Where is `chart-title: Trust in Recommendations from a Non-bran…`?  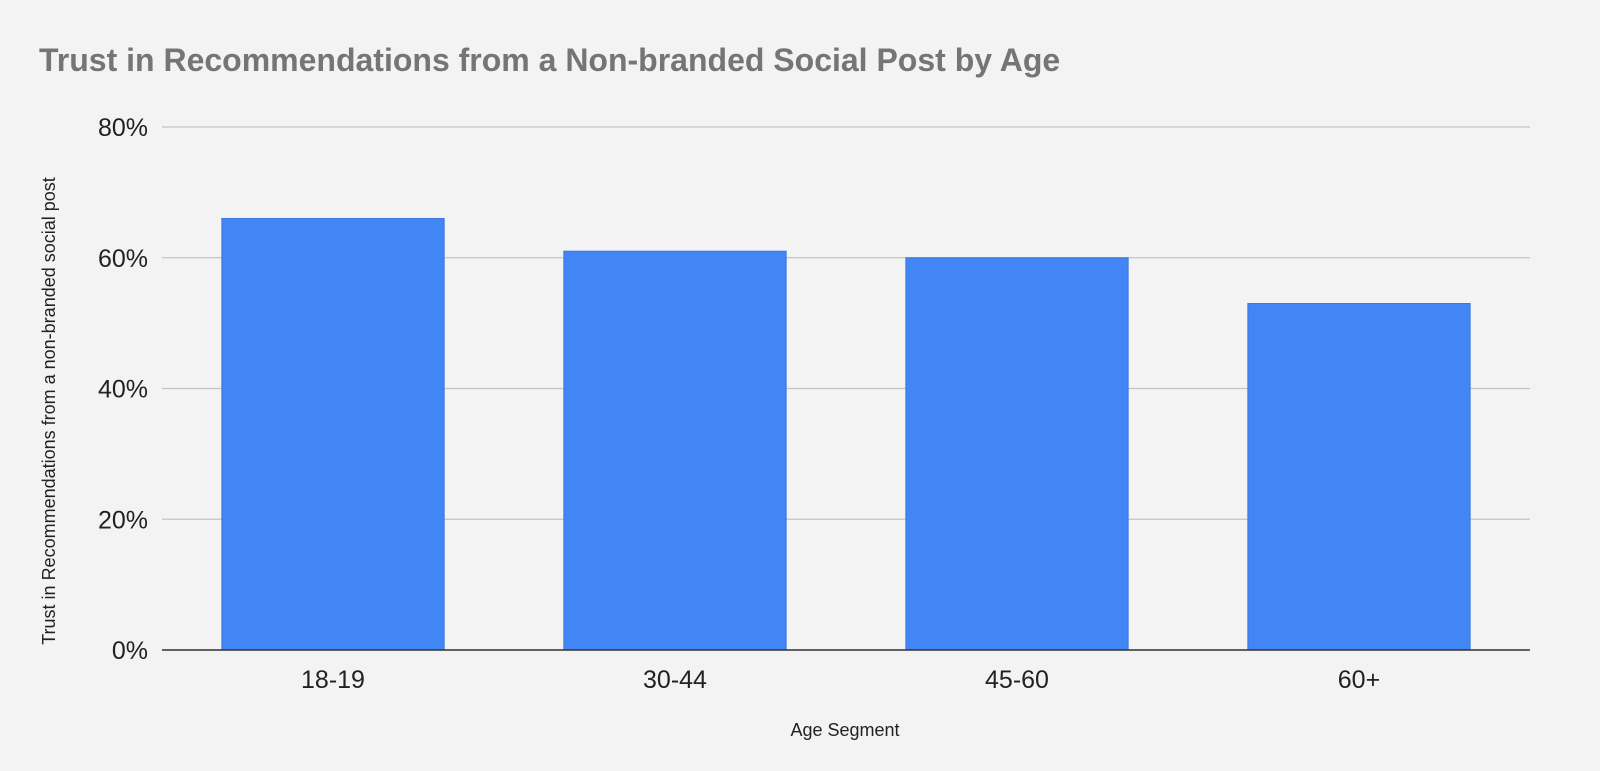 chart-title: Trust in Recommendations from a Non-bran… is located at coordinates (549, 60).